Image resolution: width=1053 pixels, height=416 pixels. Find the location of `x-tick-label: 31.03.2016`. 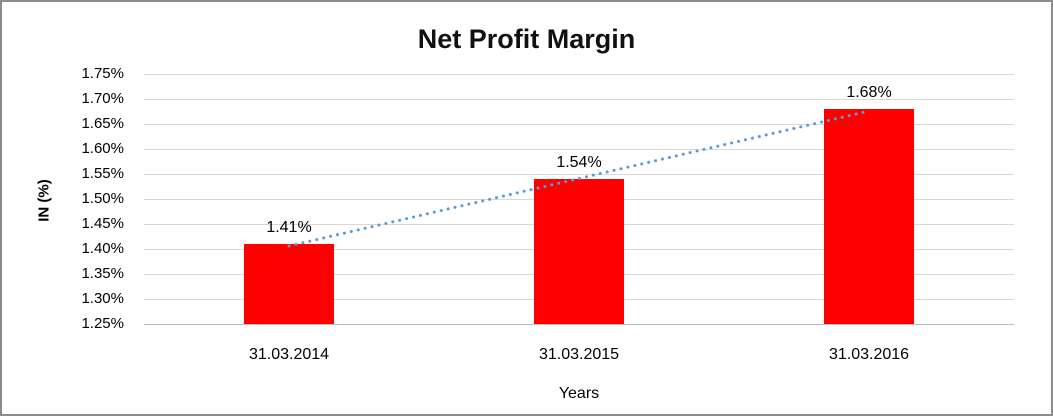

x-tick-label: 31.03.2016 is located at coordinates (869, 354).